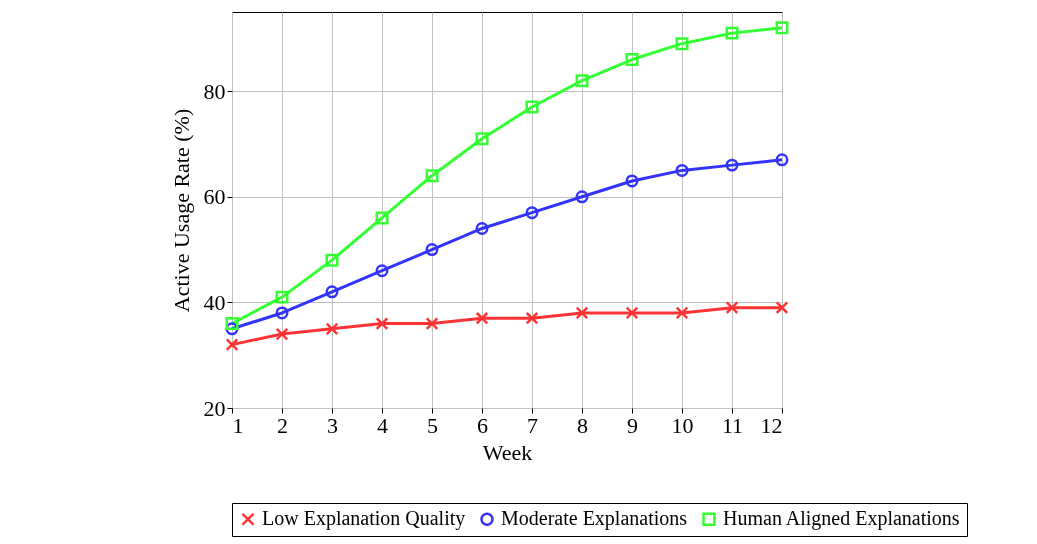 This screenshot has height=544, width=1037. I want to click on x-tick-label: 8, so click(582, 425).